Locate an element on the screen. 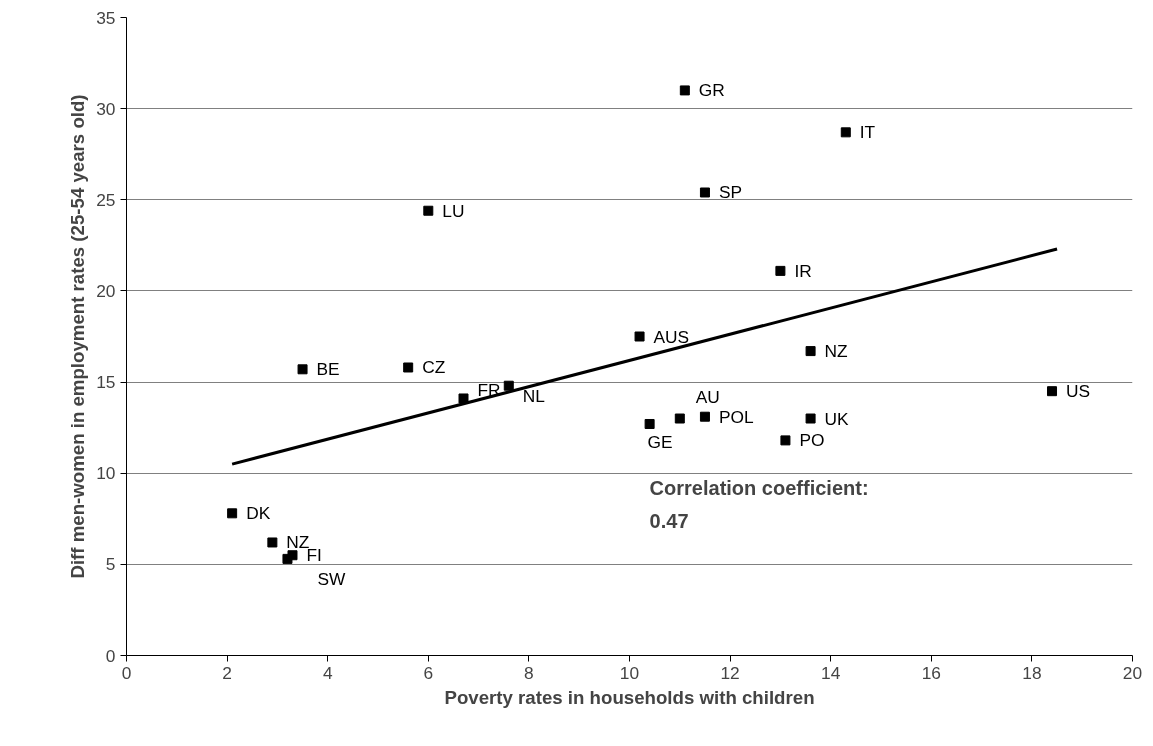 The height and width of the screenshot is (746, 1153). y-tick-label: 10 is located at coordinates (106, 473).